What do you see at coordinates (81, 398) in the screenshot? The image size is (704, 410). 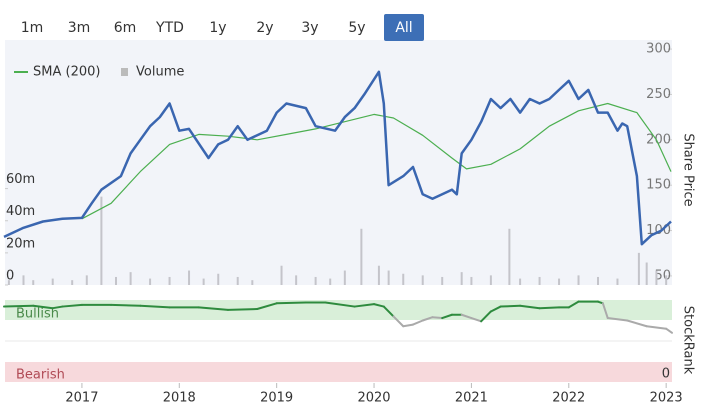 I see `x-tick-label: 2017` at bounding box center [81, 398].